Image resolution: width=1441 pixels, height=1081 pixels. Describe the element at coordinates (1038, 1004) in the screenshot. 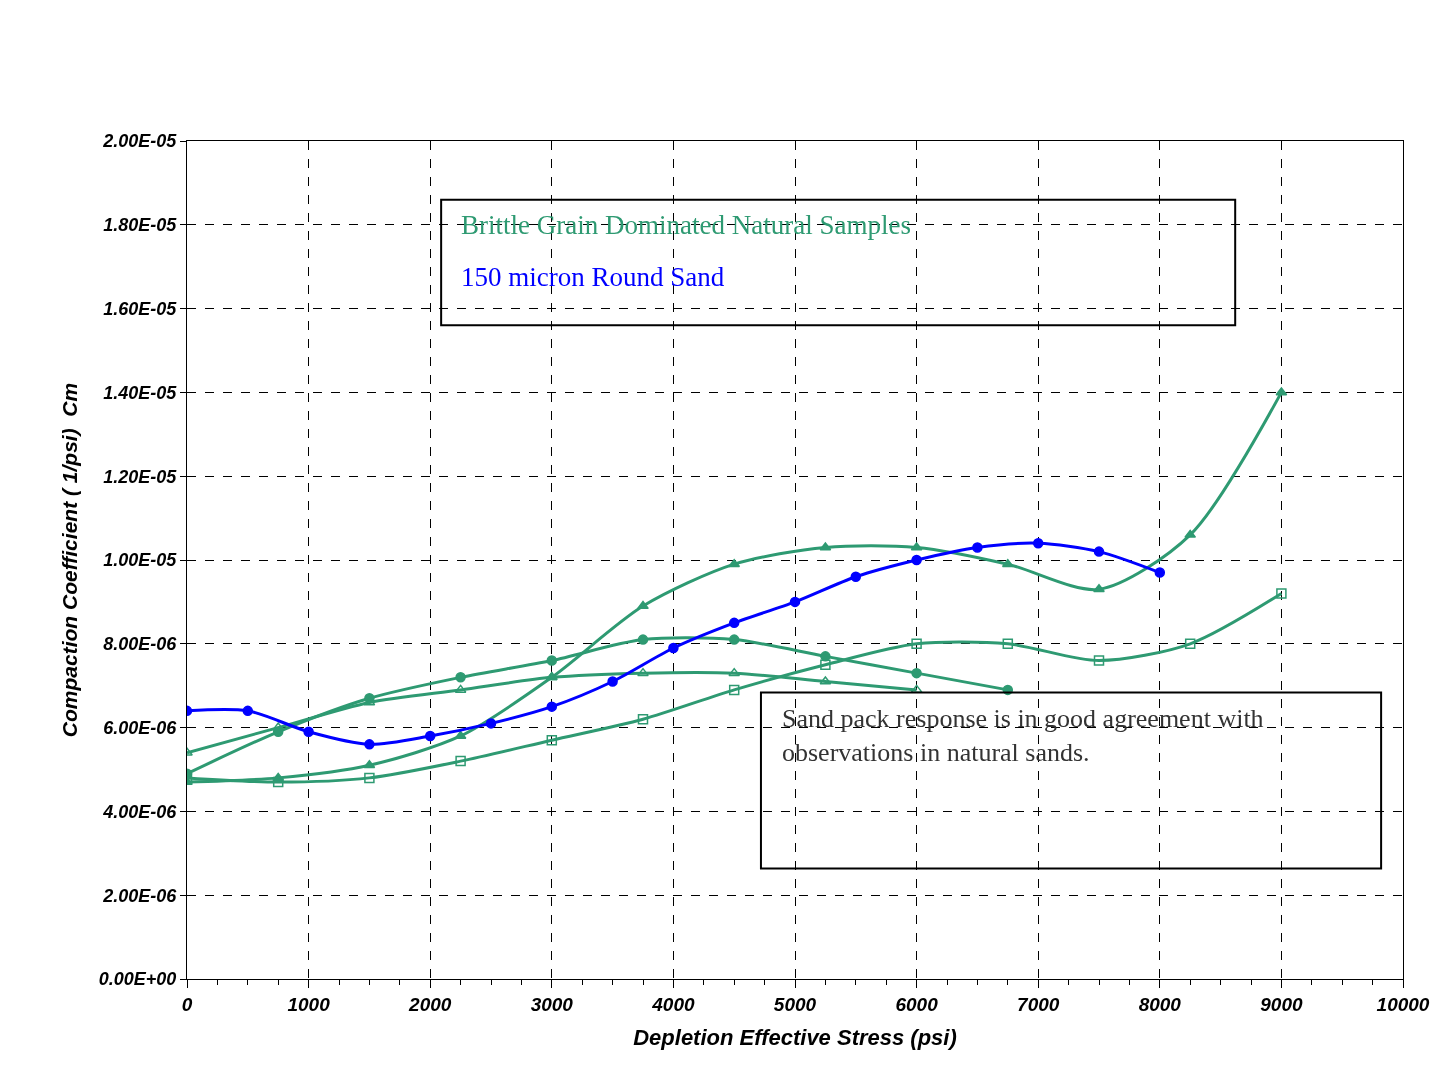

I see `x-tick-label: 7000` at that location.